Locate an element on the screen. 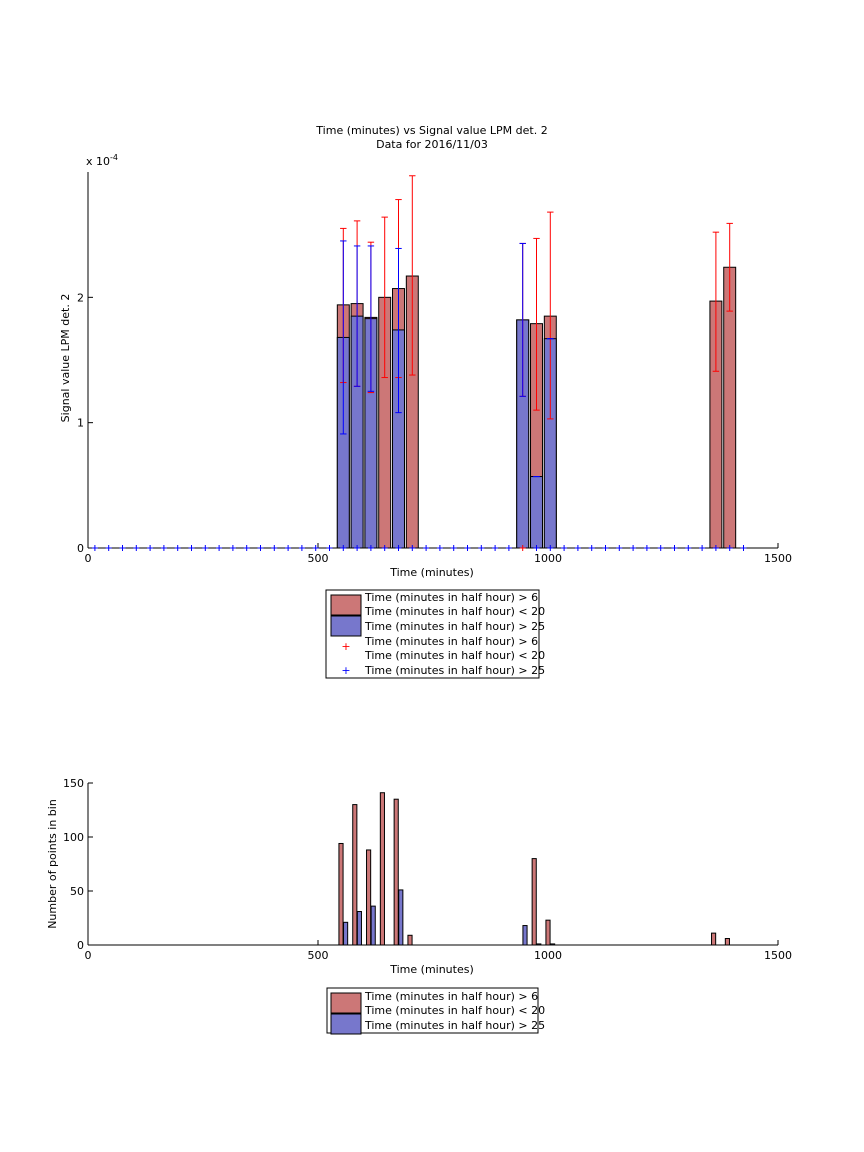 Image resolution: width=864 pixels, height=1152 pixels. legend-redmark-line1: Time (minutes in half hour) > 6 is located at coordinates (451, 641).